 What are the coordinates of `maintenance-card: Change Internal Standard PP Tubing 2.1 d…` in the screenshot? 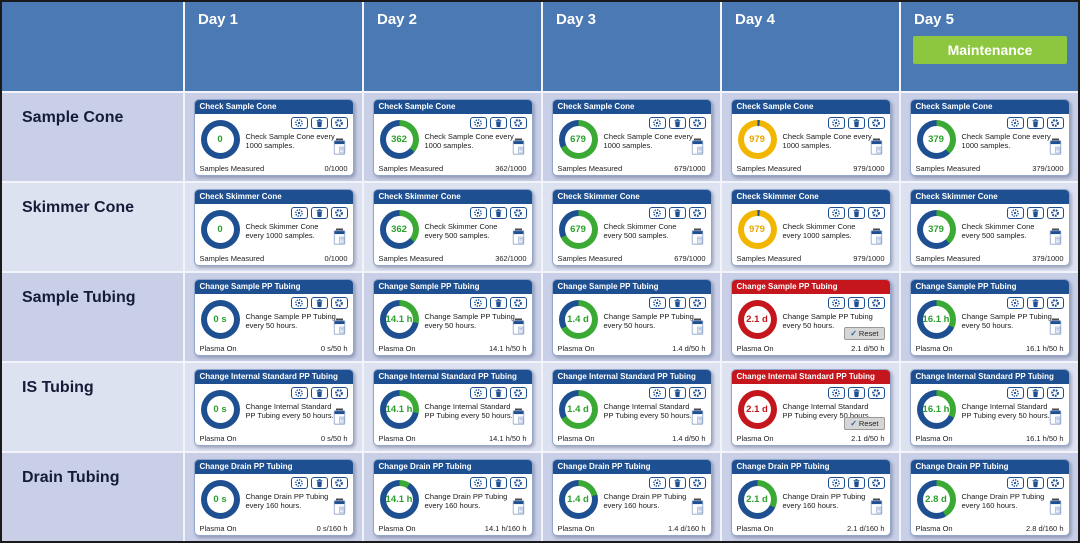 It's located at (810, 407).